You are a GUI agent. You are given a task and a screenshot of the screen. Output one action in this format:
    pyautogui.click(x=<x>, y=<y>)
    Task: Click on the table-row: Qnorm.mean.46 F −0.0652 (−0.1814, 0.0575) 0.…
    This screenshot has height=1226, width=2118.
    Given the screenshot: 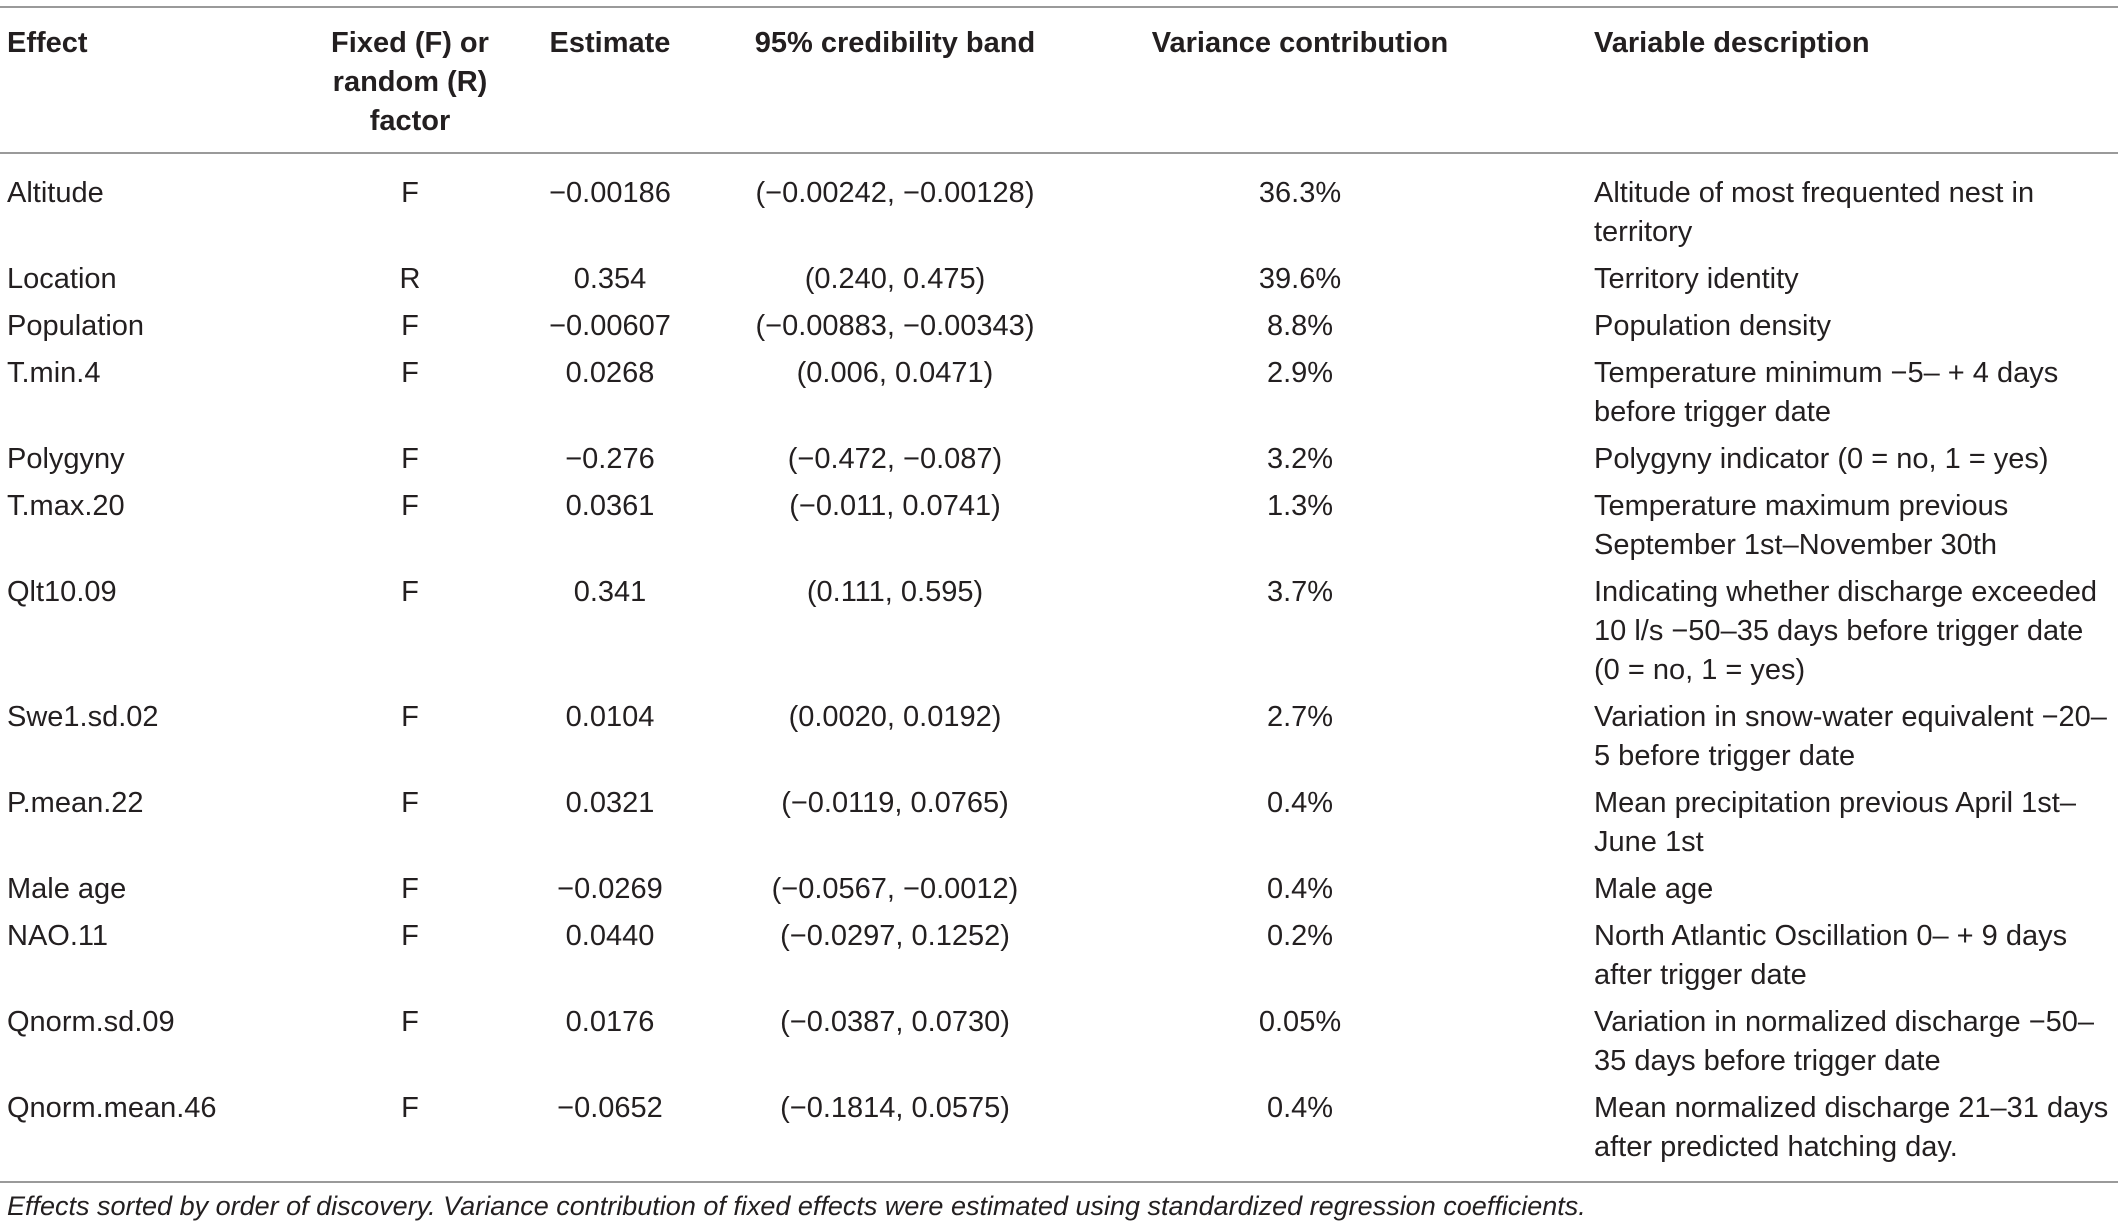 What is the action you would take?
    pyautogui.click(x=1059, y=1136)
    